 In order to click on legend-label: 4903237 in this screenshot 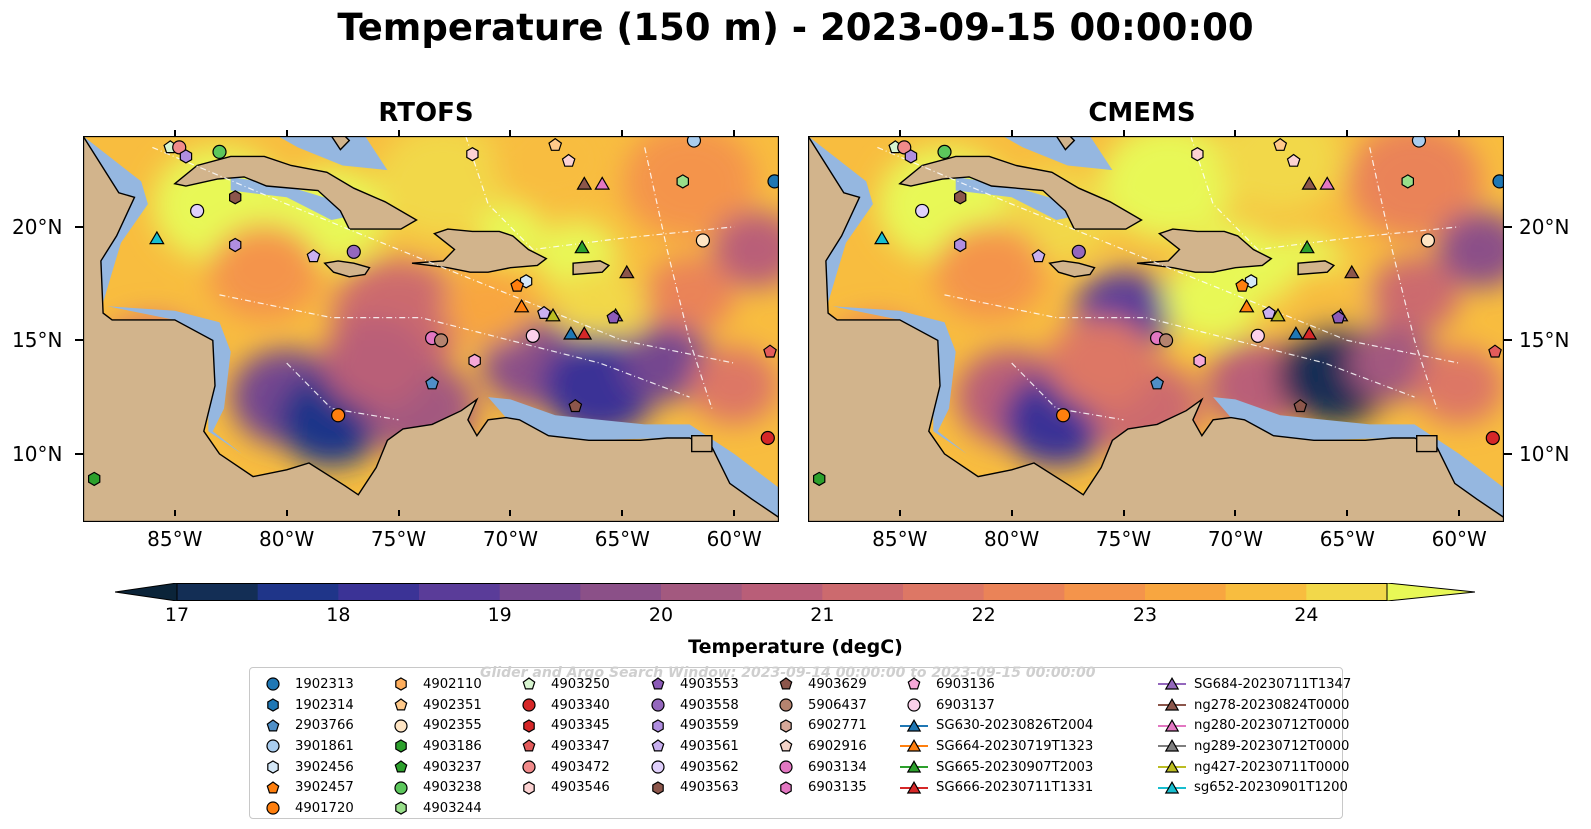, I will do `click(452, 767)`.